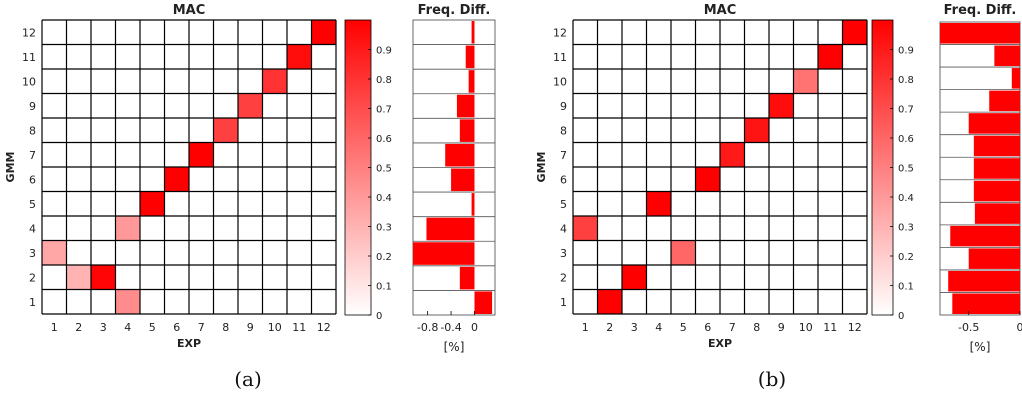 This screenshot has width=1022, height=397. Describe the element at coordinates (563, 228) in the screenshot. I see `y-tick-label: 4` at that location.